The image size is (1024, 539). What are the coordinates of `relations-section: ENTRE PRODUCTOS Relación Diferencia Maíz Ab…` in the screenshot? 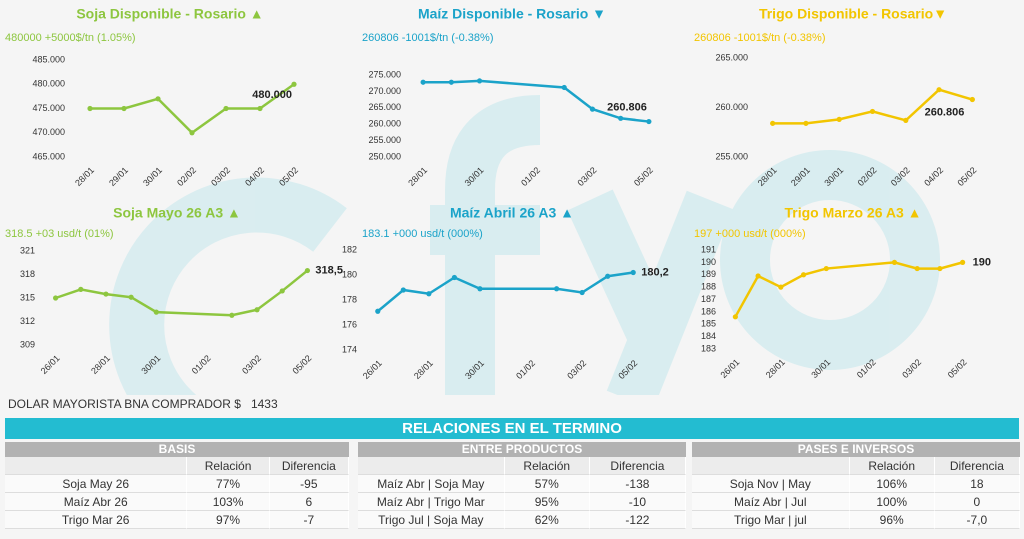 It's located at (522, 485).